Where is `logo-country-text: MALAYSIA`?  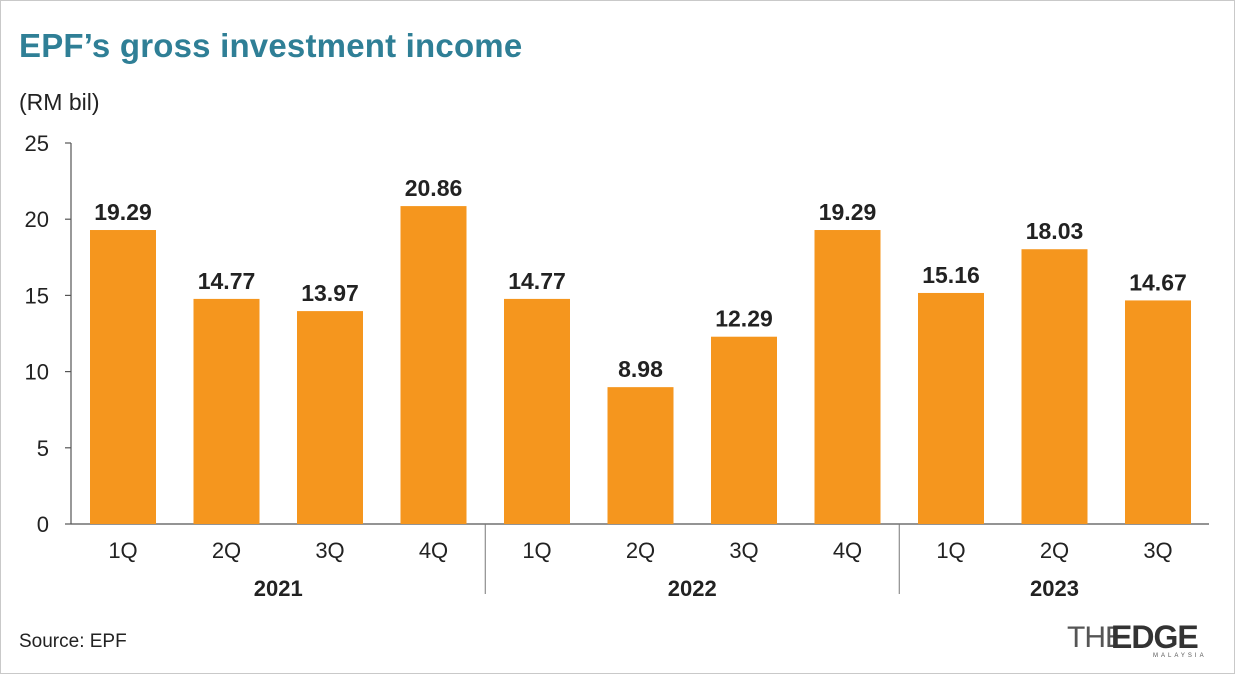 logo-country-text: MALAYSIA is located at coordinates (1180, 656).